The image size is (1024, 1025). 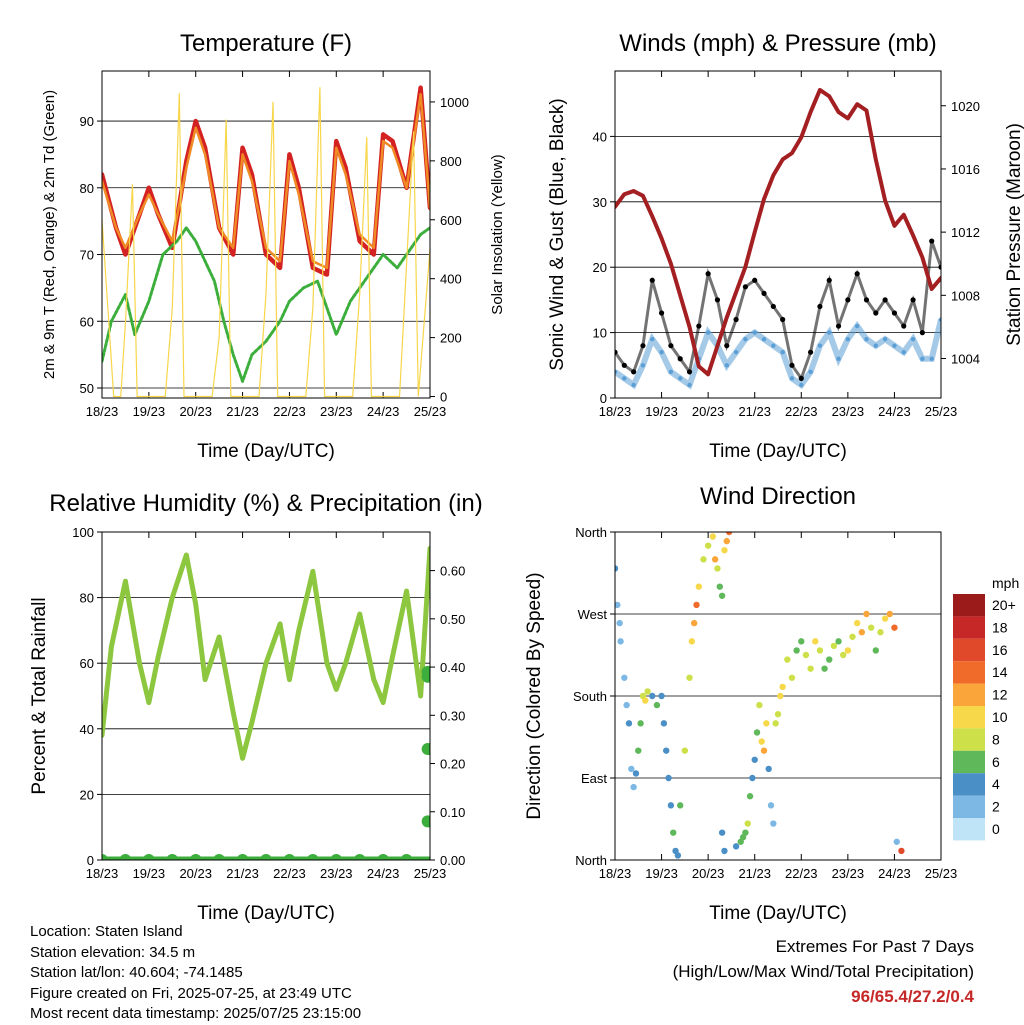 What do you see at coordinates (113, 952) in the screenshot?
I see `station-elevation: Station elevation: 34.5 m` at bounding box center [113, 952].